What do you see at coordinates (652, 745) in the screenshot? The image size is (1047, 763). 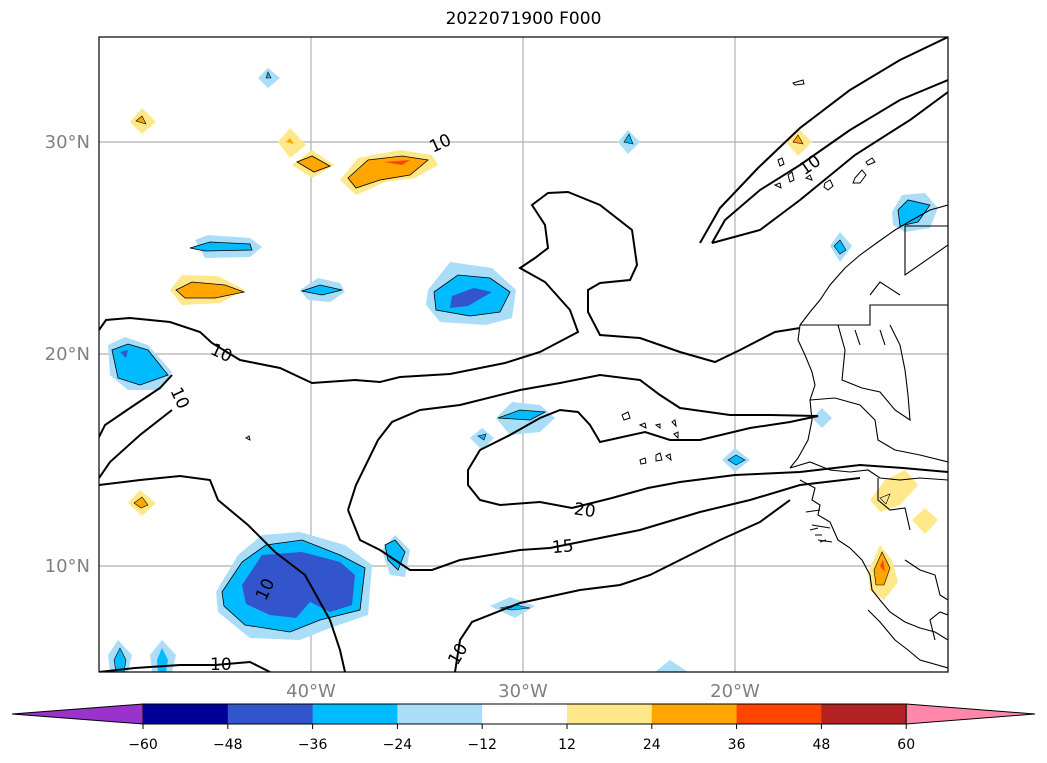 I see `colorbar-tick-label: 24` at bounding box center [652, 745].